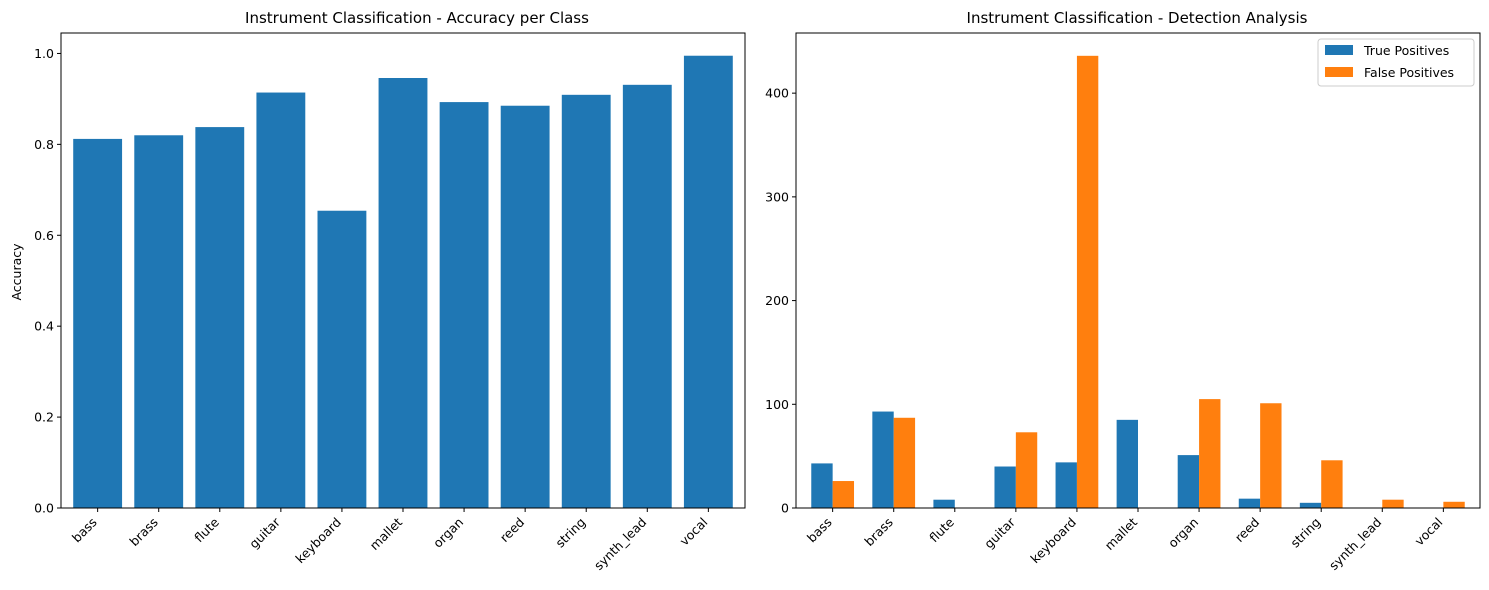 The height and width of the screenshot is (590, 1489). What do you see at coordinates (84, 530) in the screenshot?
I see `accuracy-x-tick-label: bass` at bounding box center [84, 530].